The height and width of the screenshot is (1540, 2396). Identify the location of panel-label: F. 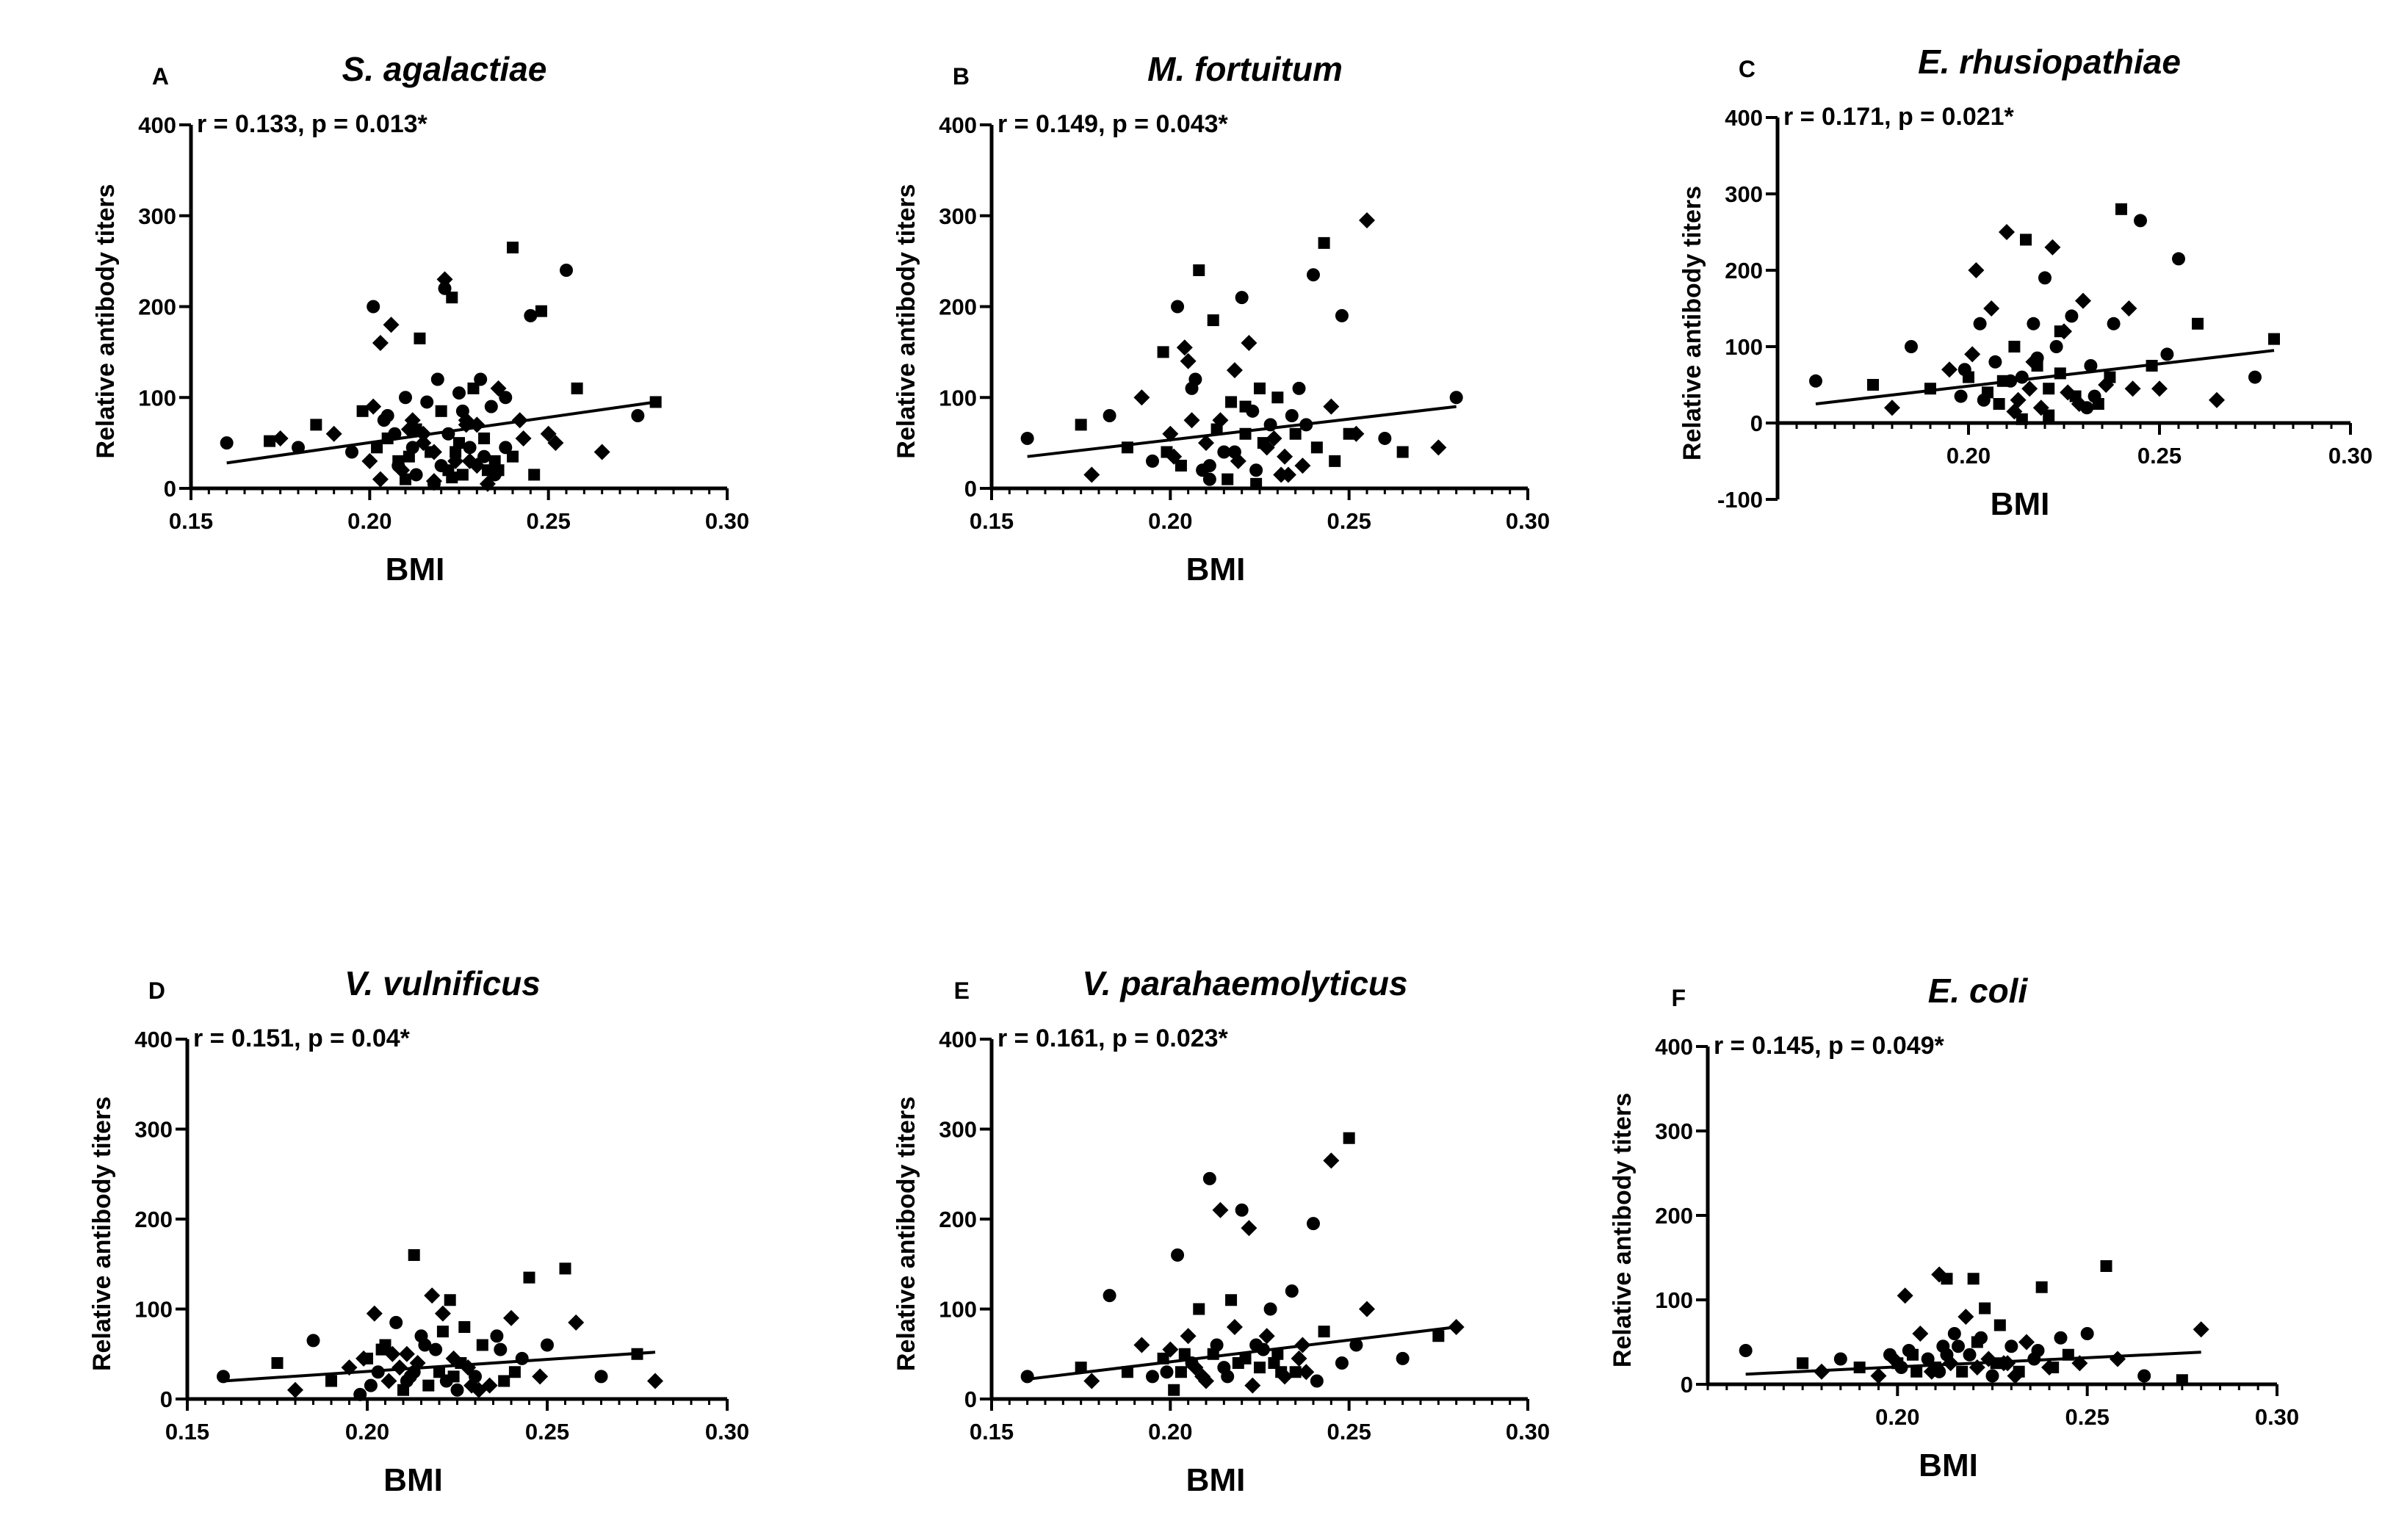
(1679, 998).